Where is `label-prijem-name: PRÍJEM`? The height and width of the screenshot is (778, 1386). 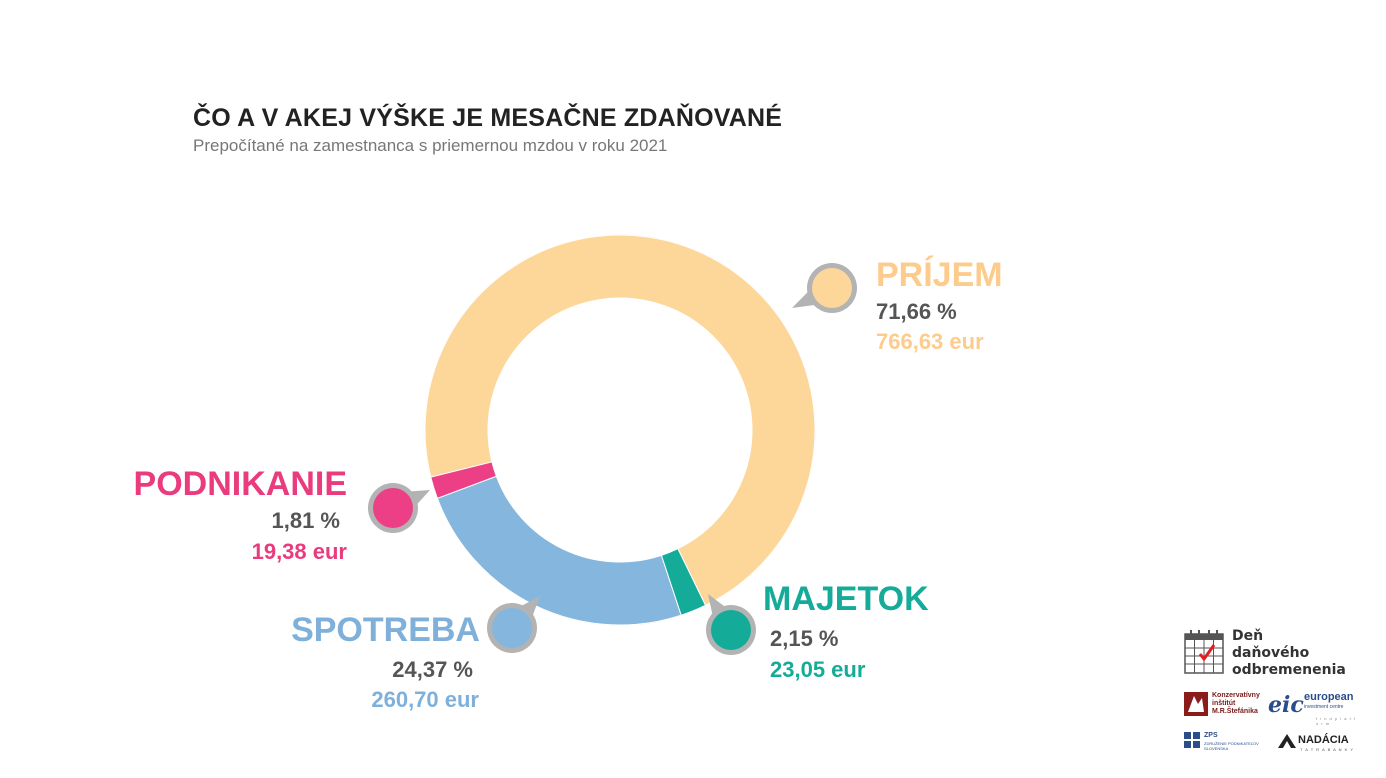
label-prijem-name: PRÍJEM is located at coordinates (939, 275).